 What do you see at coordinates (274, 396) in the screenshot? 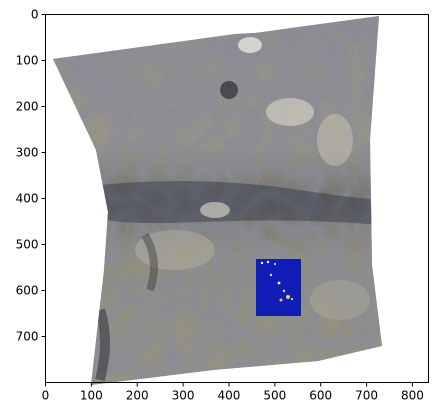
I see `x-tick-label: 500` at bounding box center [274, 396].